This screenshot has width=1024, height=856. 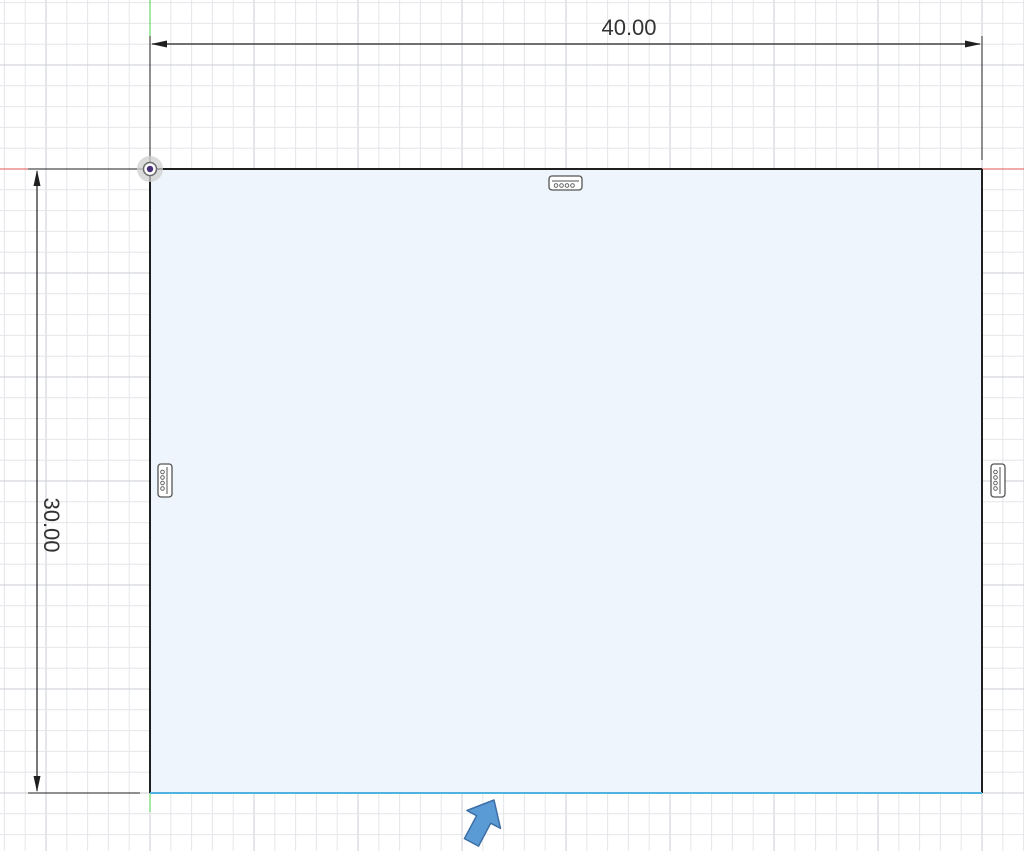 I want to click on horizontal-constraint-icon, so click(x=565, y=183).